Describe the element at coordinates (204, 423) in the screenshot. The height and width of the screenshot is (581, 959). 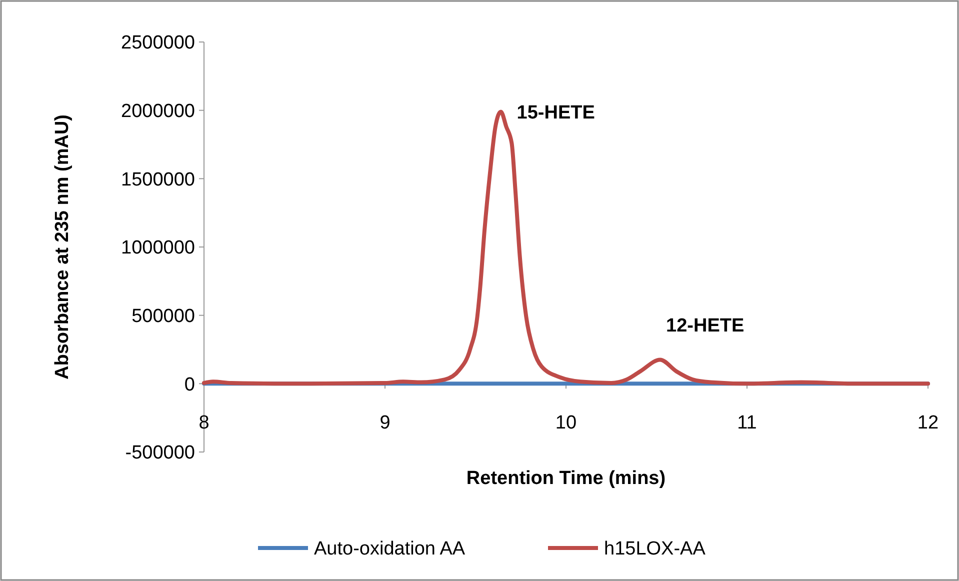
I see `x-tick-label: 8` at that location.